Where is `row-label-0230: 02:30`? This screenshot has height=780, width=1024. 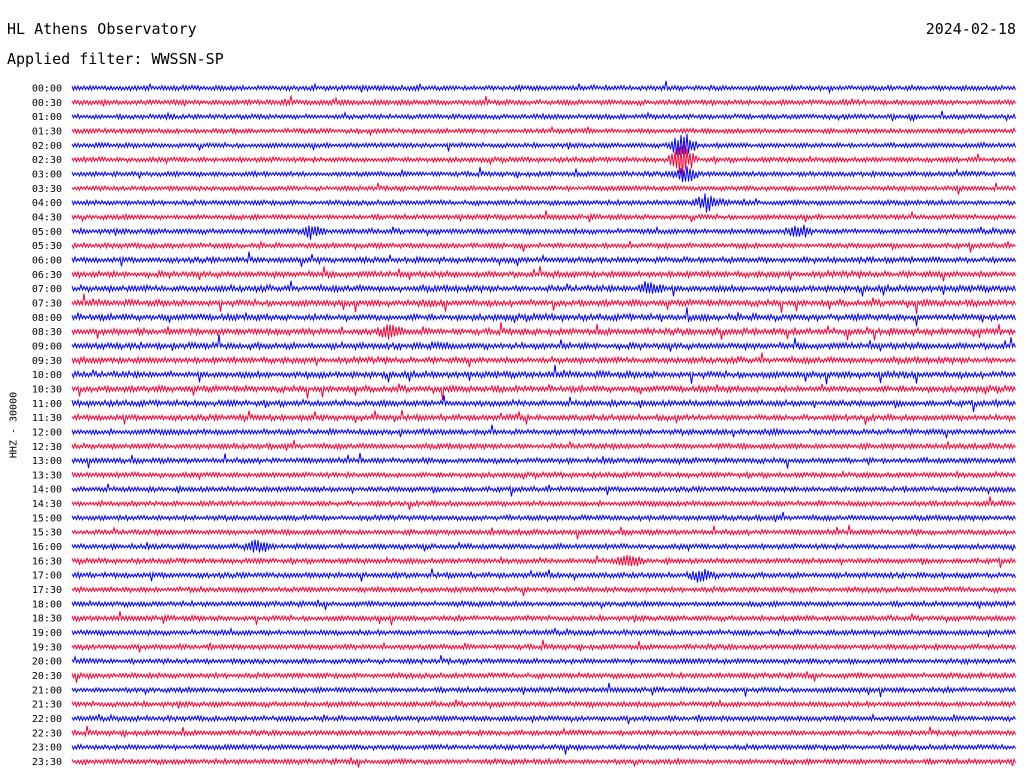
row-label-0230: 02:30 is located at coordinates (47, 160).